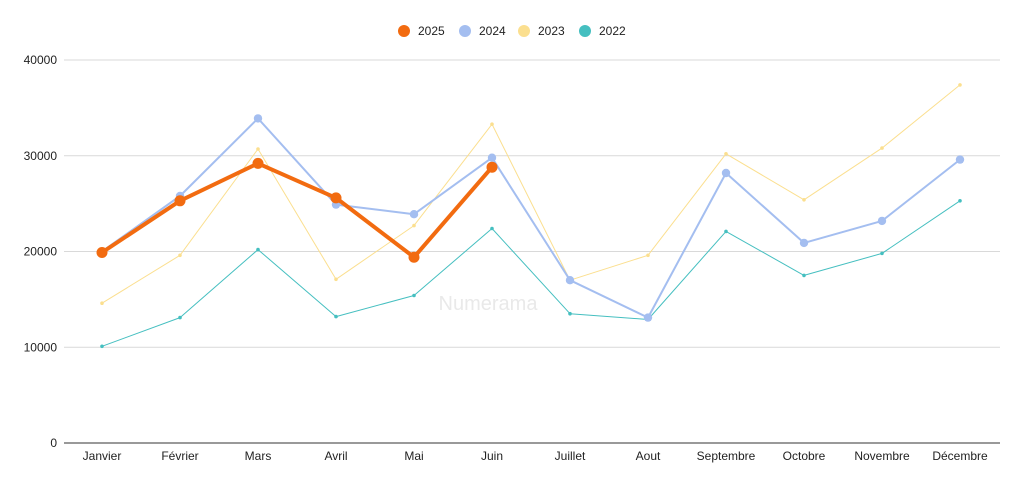 This screenshot has height=487, width=1024. What do you see at coordinates (648, 456) in the screenshot?
I see `x-tick-label: Aout` at bounding box center [648, 456].